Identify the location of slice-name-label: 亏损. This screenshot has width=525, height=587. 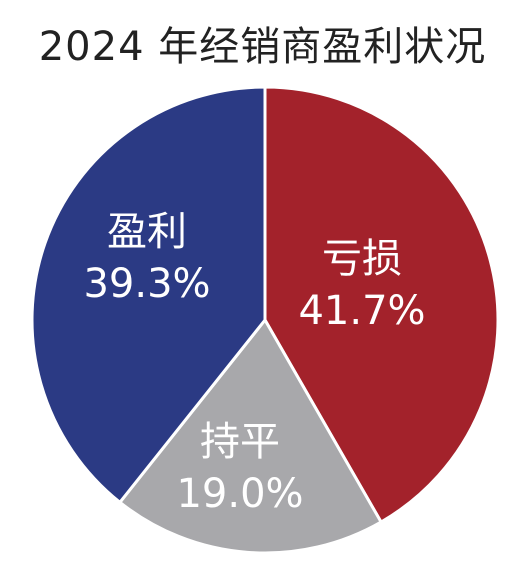
(362, 259).